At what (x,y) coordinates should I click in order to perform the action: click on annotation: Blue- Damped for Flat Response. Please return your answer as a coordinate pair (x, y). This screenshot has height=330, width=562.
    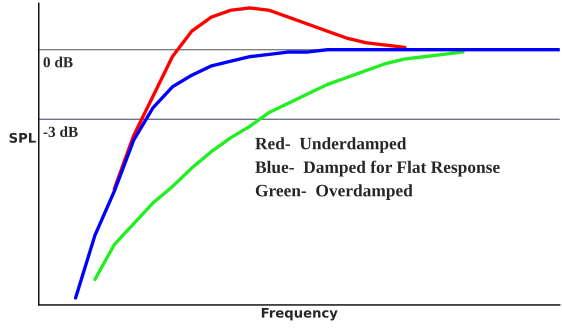
    Looking at the image, I should click on (377, 168).